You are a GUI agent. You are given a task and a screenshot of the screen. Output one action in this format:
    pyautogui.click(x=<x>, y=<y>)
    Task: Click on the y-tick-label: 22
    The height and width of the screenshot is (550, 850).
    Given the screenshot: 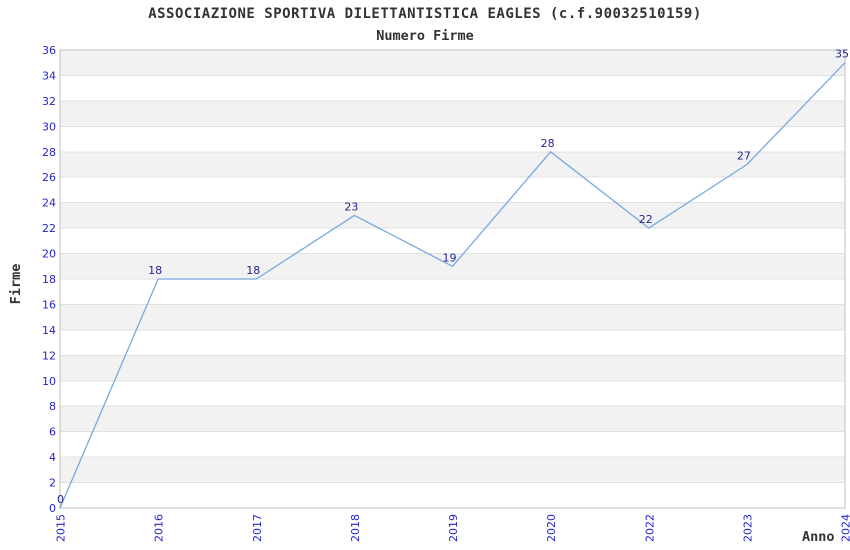 What is the action you would take?
    pyautogui.click(x=49, y=228)
    